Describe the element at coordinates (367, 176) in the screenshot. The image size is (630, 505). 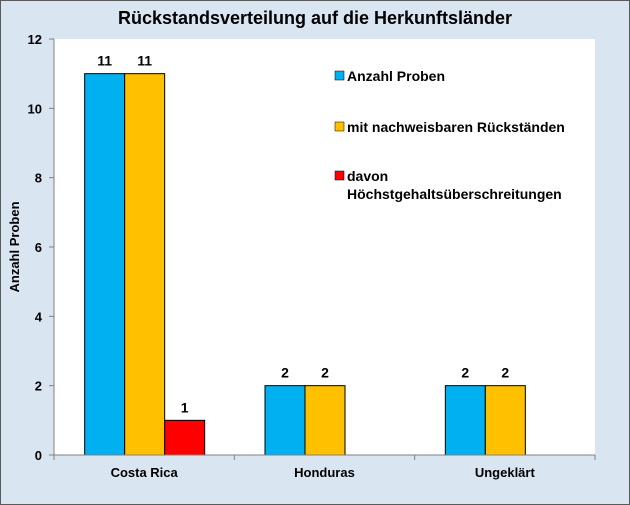
I see `legend-label: davon` at that location.